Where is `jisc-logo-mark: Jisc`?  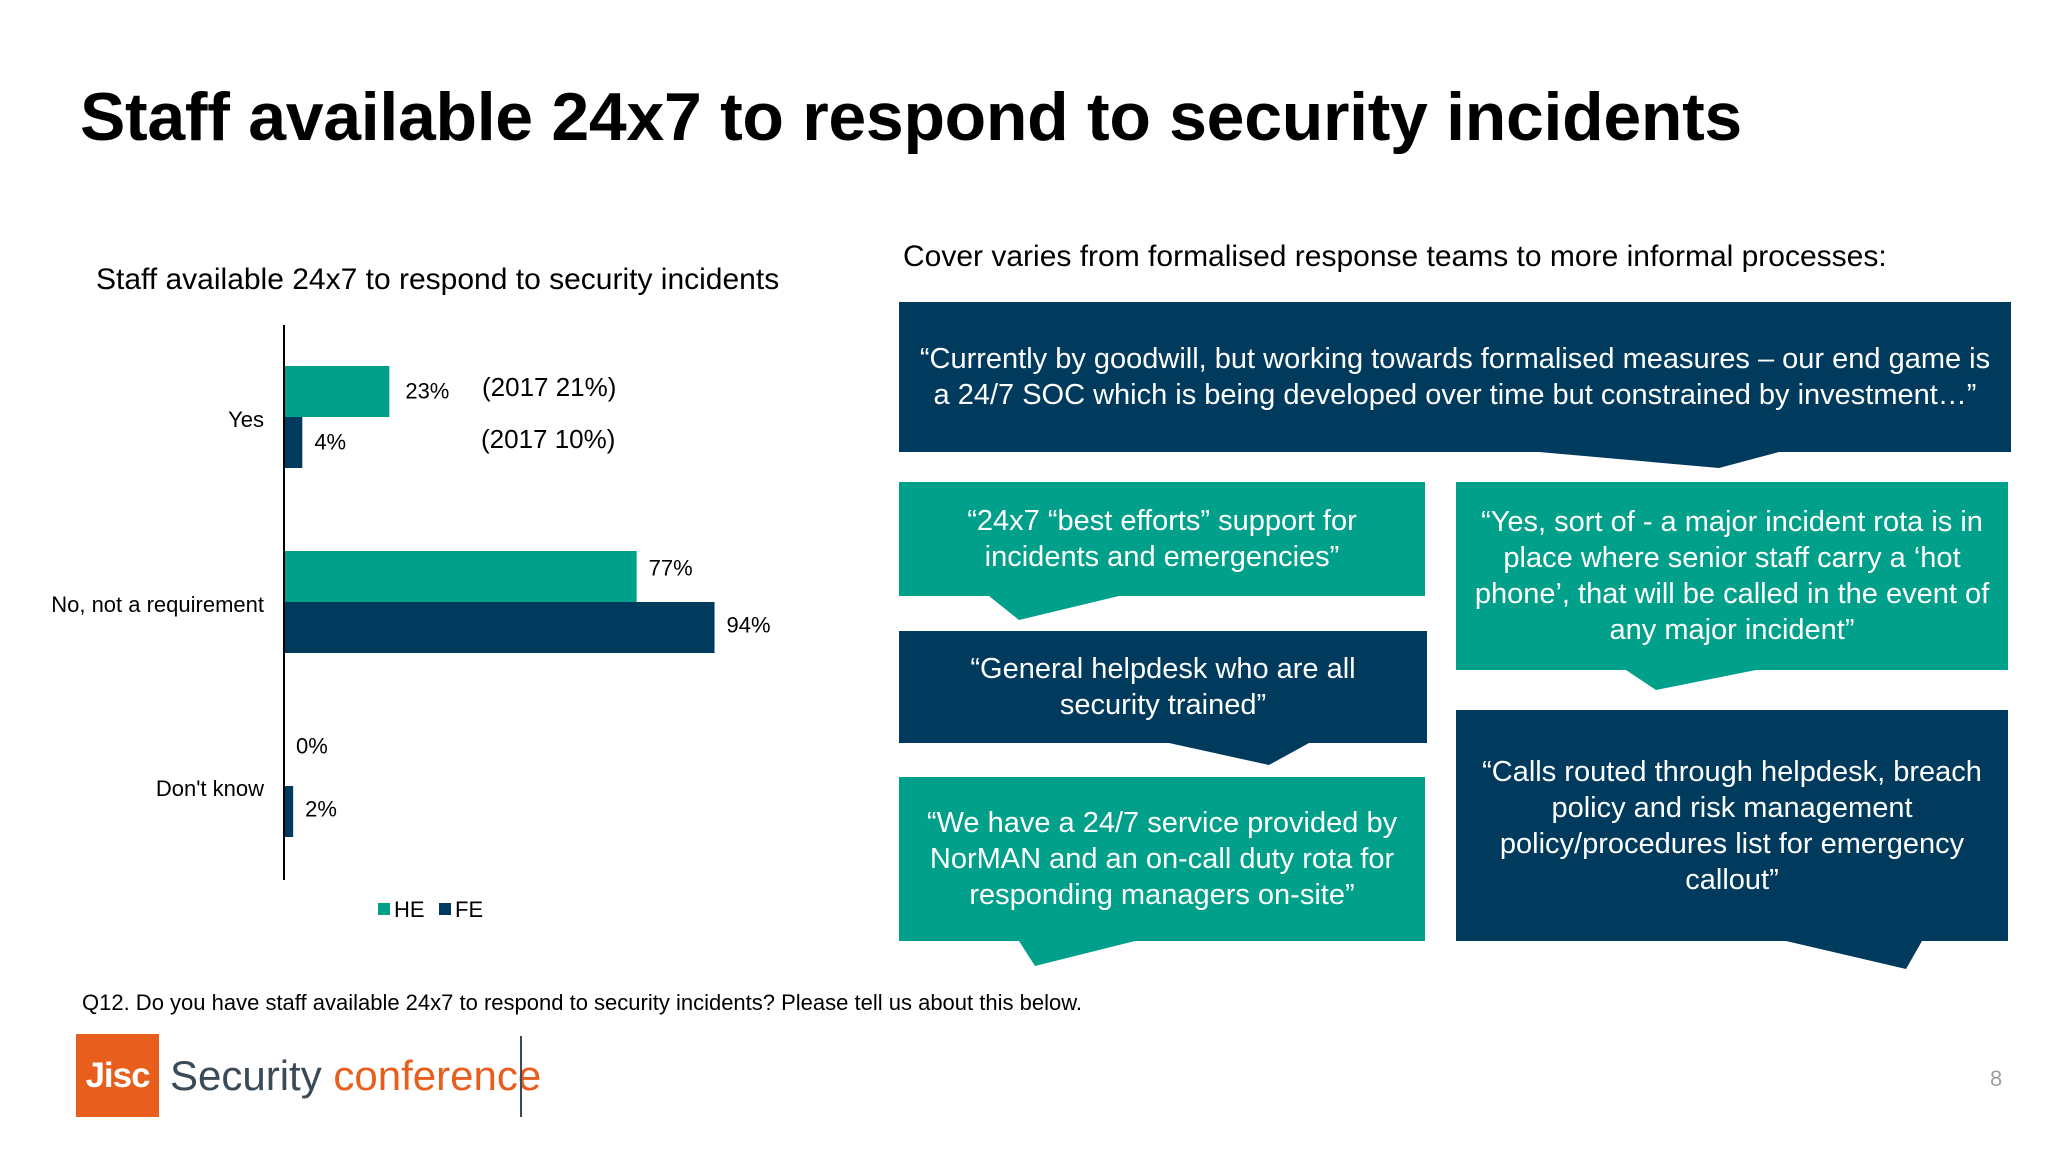 jisc-logo-mark: Jisc is located at coordinates (117, 1075).